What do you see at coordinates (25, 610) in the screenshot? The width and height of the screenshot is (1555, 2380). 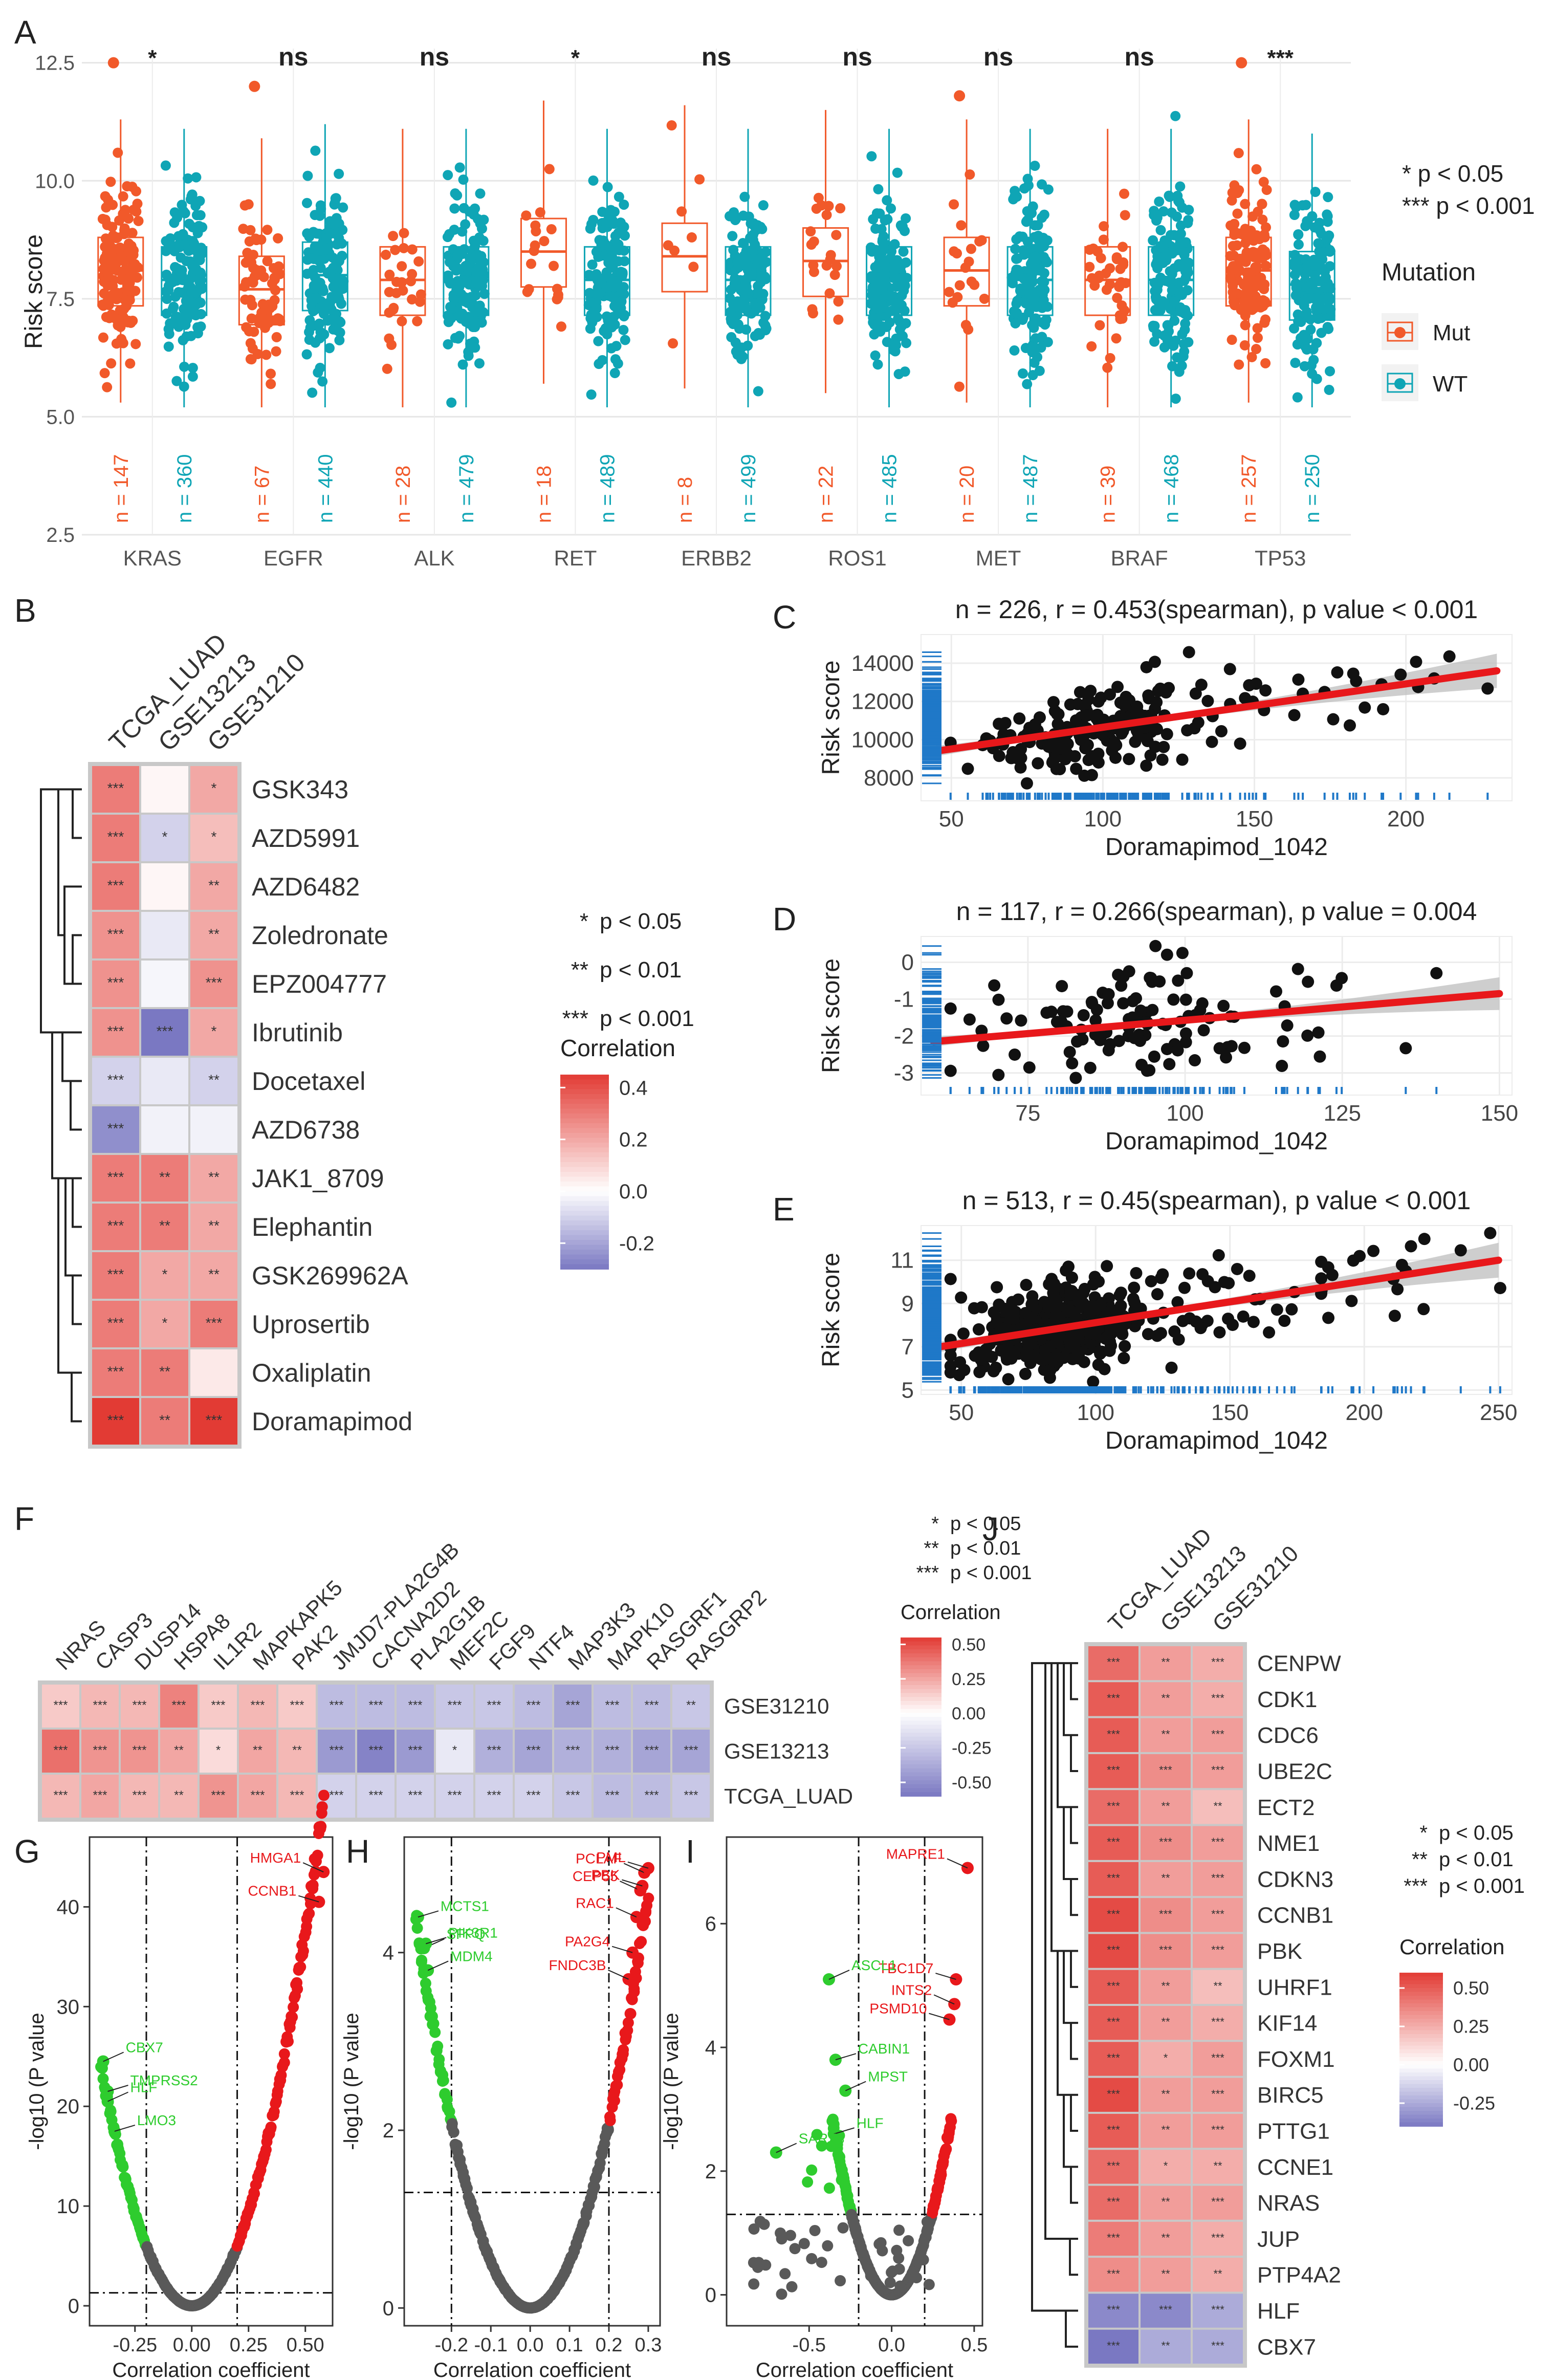 I see `panel-letter-B: B` at bounding box center [25, 610].